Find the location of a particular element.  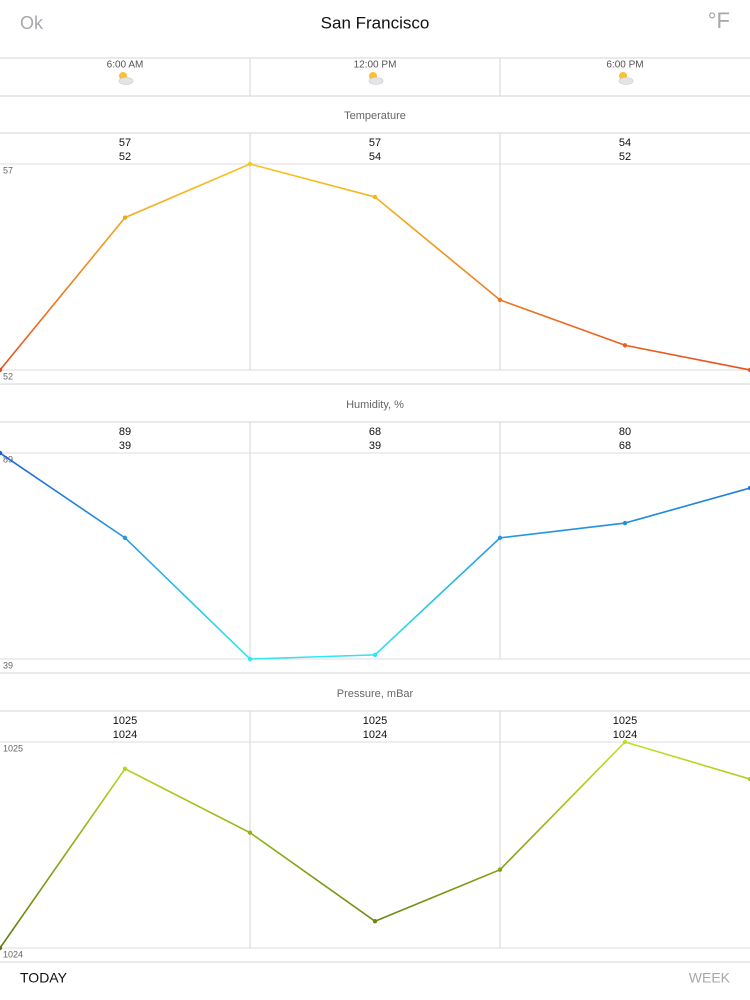

y-tick-label: 1024 is located at coordinates (13, 954).